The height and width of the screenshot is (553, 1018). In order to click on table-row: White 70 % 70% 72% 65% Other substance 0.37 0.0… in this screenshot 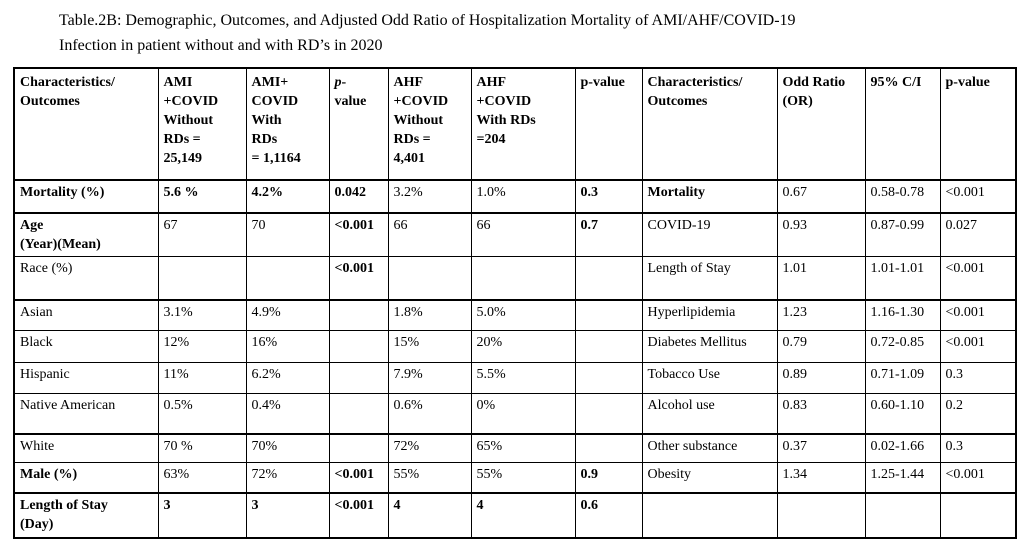, I will do `click(515, 448)`.